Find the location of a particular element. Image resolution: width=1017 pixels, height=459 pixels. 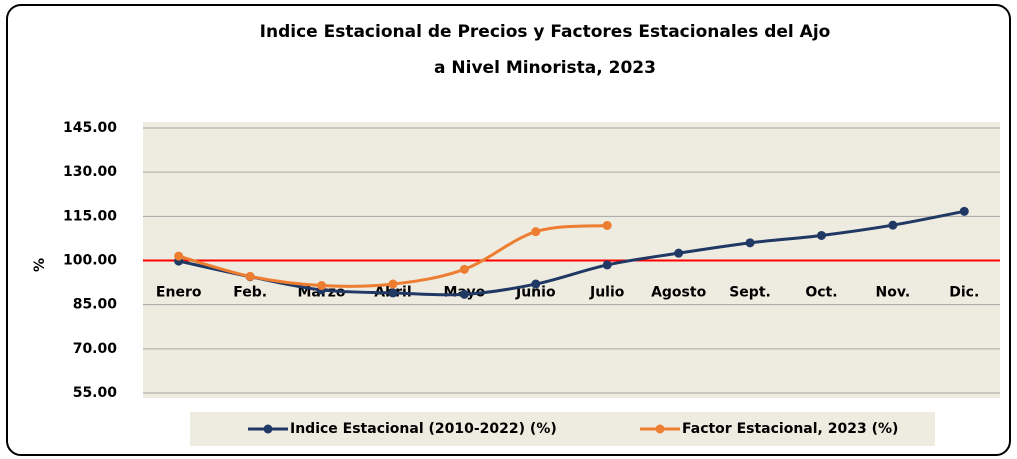

legend-label: Indice Estacional (2010-2022) (%) is located at coordinates (423, 429).